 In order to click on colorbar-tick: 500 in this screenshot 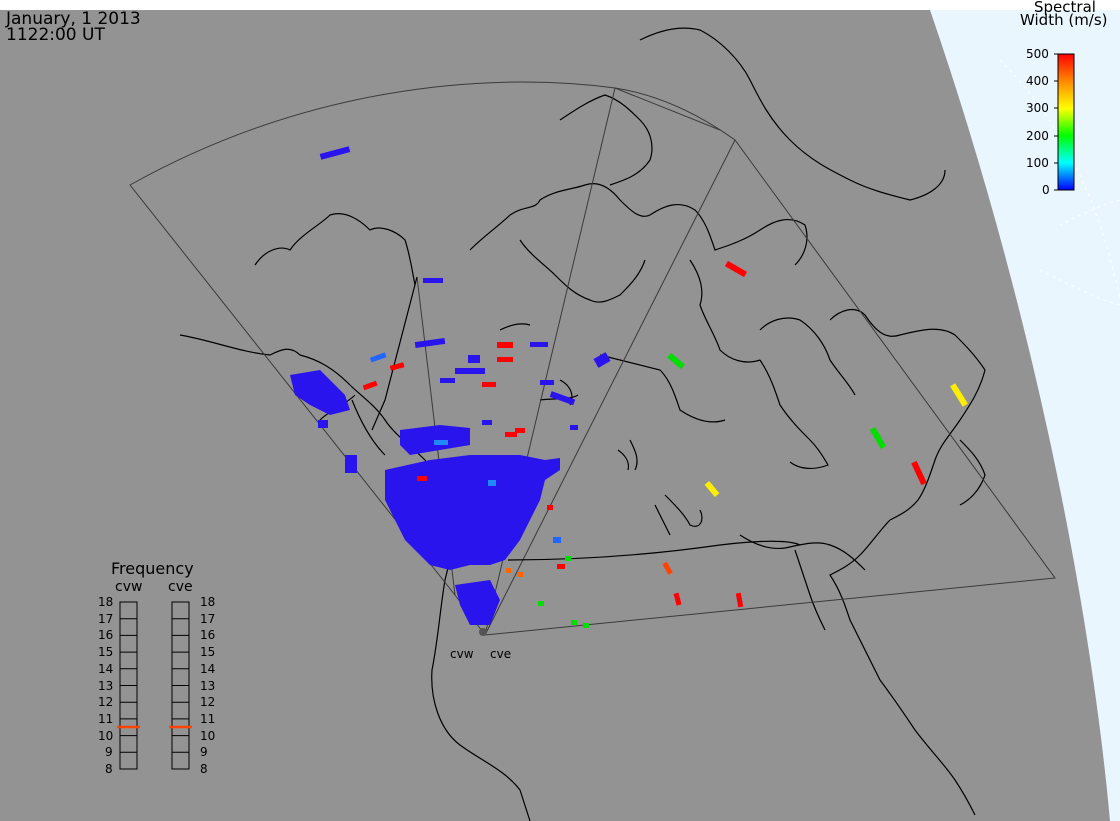, I will do `click(1037, 54)`.